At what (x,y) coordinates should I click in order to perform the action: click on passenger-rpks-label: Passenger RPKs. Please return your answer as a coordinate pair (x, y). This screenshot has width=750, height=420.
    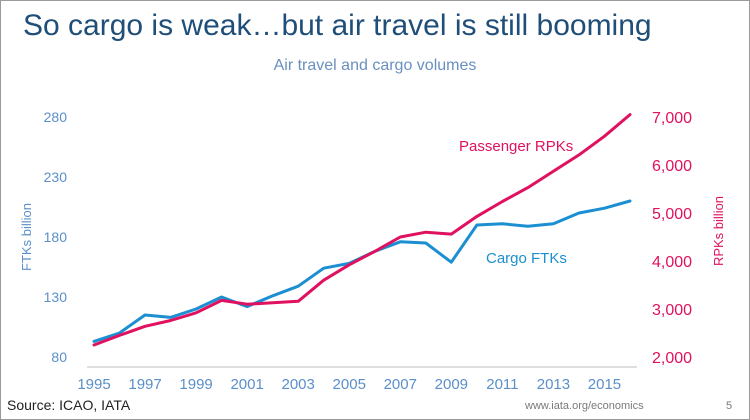
    Looking at the image, I should click on (516, 146).